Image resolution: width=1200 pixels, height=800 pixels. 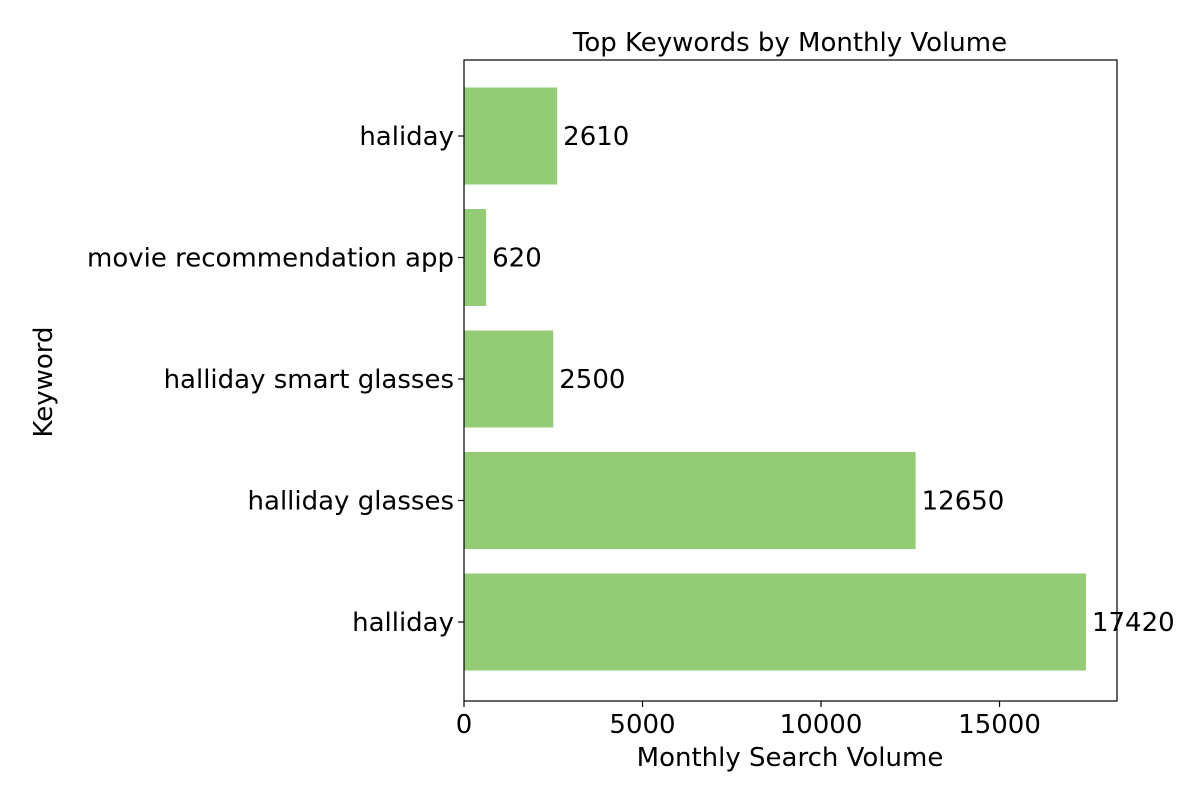 What do you see at coordinates (592, 380) in the screenshot?
I see `bar-value-label: 2500` at bounding box center [592, 380].